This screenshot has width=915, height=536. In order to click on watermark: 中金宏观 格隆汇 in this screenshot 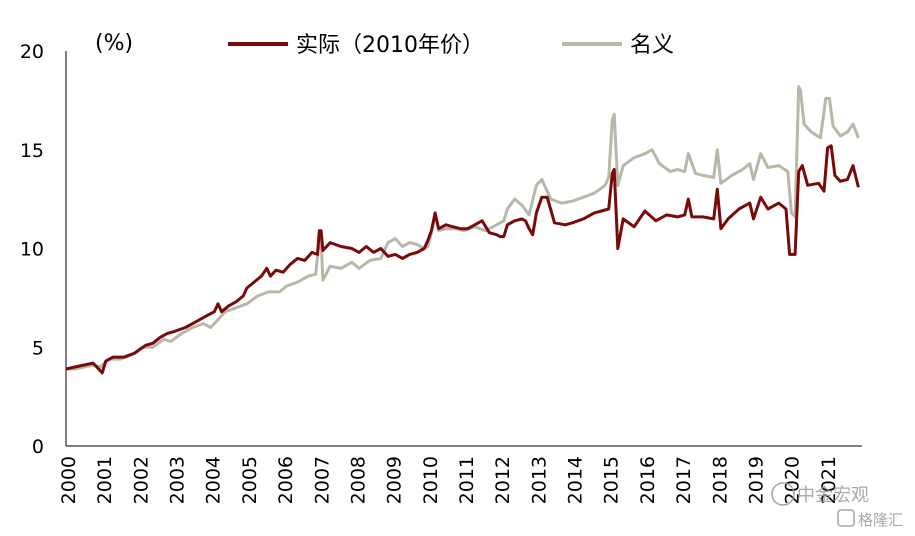, I will do `click(837, 505)`.